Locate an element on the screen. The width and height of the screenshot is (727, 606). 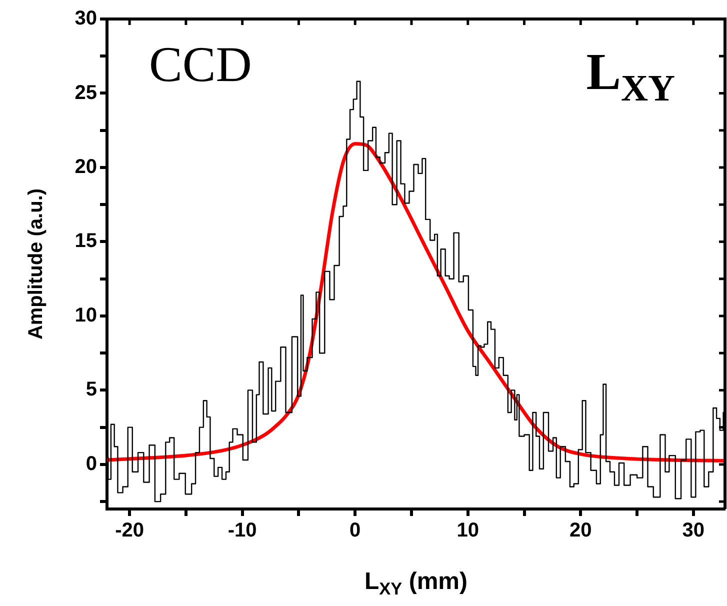
x-tick-label: 20 is located at coordinates (581, 531).